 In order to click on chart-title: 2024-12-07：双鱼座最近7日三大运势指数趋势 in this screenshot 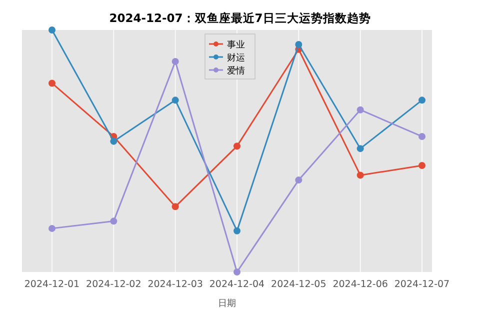, I will do `click(240, 18)`.